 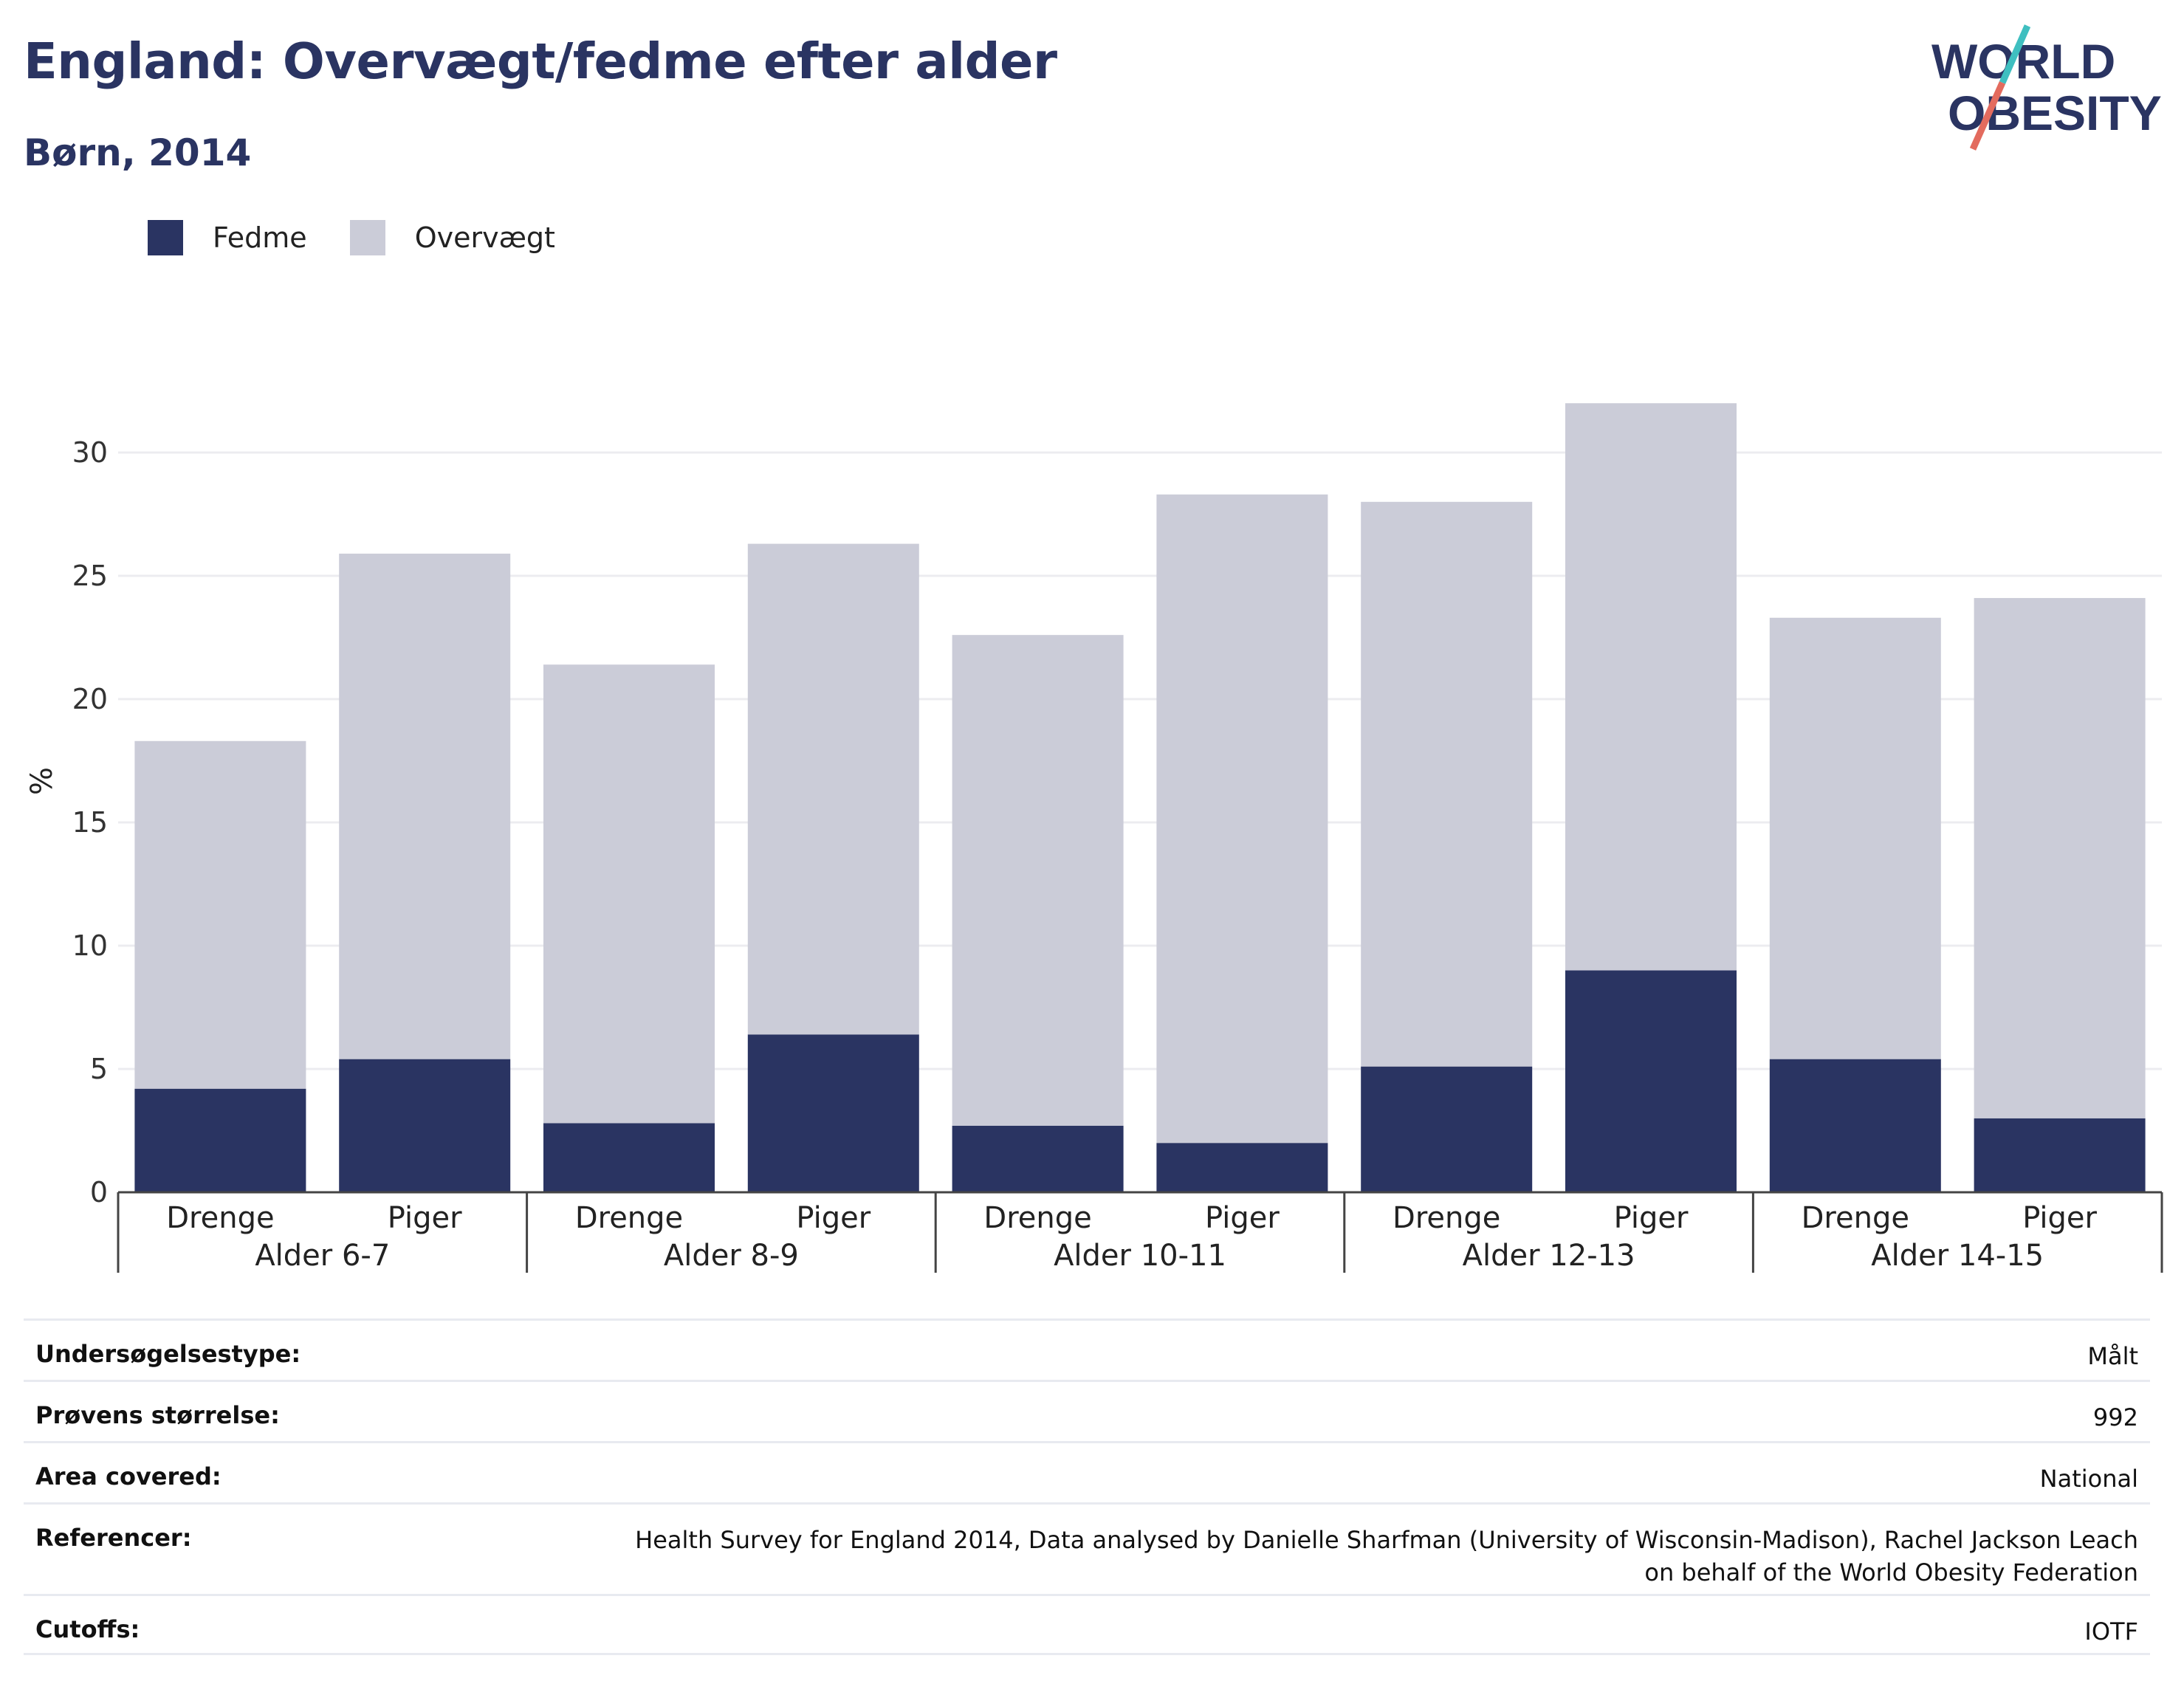 I want to click on detail-row-area: Area covered: National, so click(x=1087, y=1471).